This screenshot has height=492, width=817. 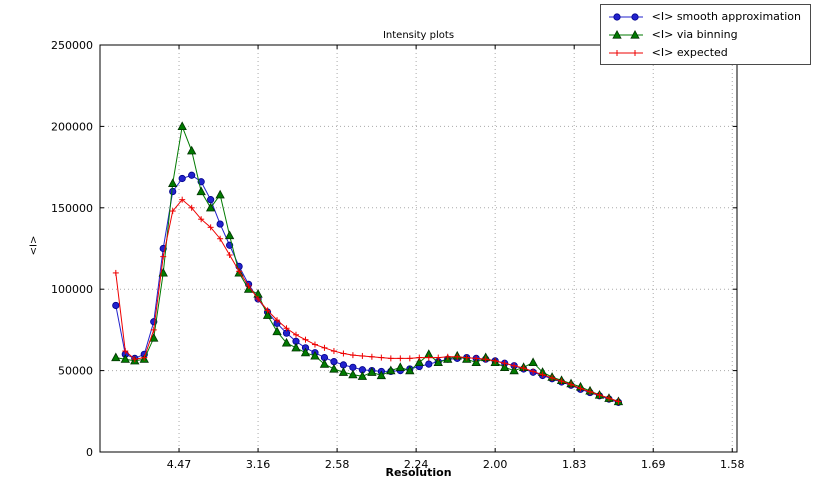 I want to click on y-tick-label: 100000, so click(x=72, y=289).